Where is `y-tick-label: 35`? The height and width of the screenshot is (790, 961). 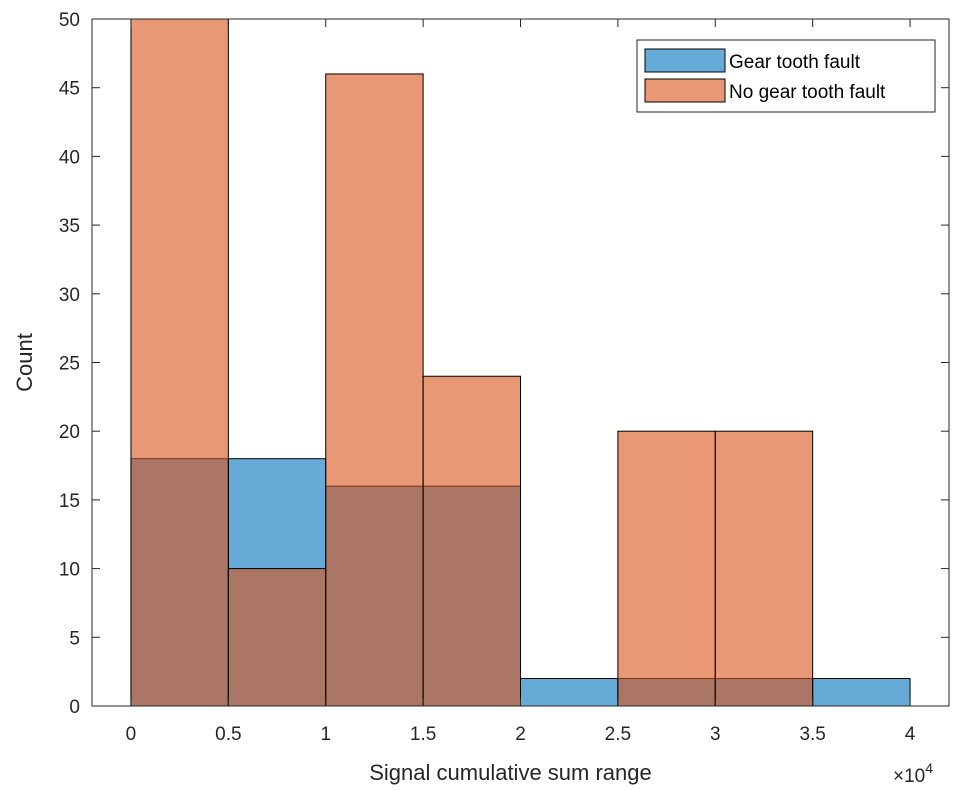 y-tick-label: 35 is located at coordinates (69, 226).